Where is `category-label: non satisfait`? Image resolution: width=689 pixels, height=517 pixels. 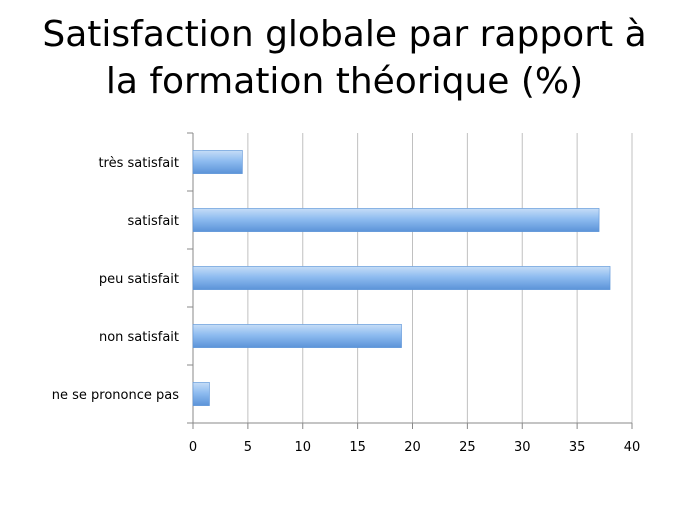 category-label: non satisfait is located at coordinates (139, 337).